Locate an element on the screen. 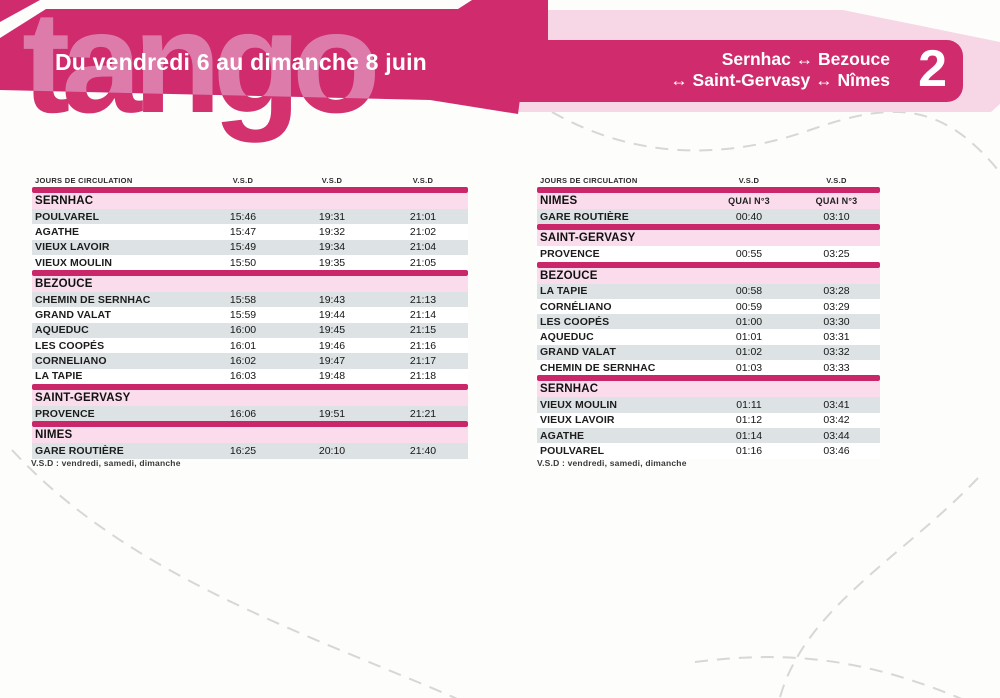 This screenshot has height=698, width=1000. section-header-row: NÎMES QUAI N°3 QUAI N°3 is located at coordinates (708, 201).